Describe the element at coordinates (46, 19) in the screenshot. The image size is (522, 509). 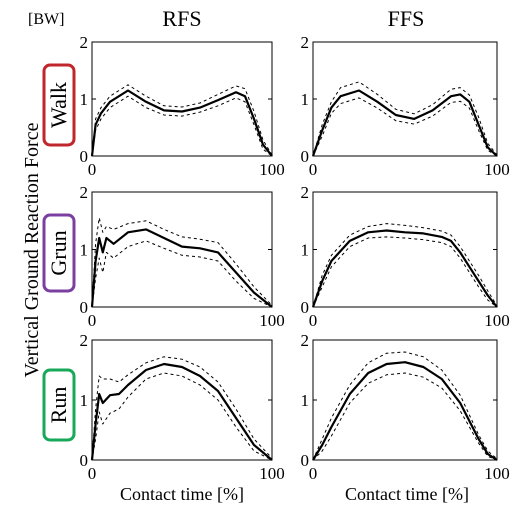
I see `unit-label: [BW]` at that location.